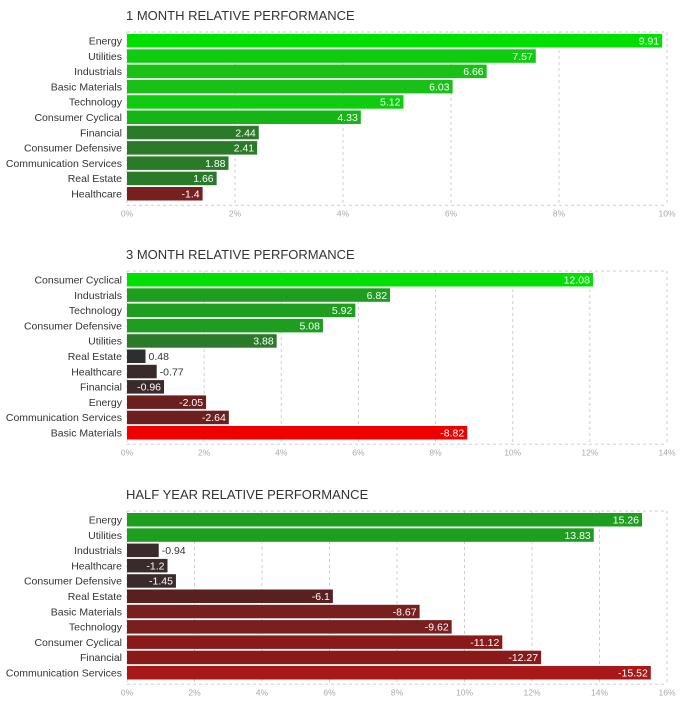 The height and width of the screenshot is (702, 691). I want to click on value-label: 6.03, so click(439, 87).